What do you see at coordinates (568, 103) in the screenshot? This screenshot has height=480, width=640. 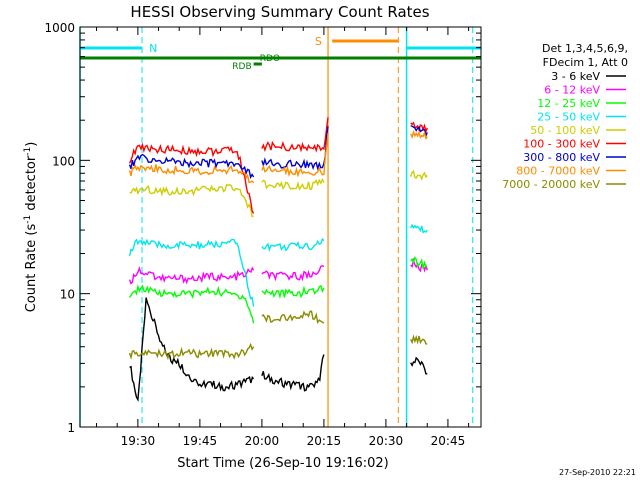 I see `legend-label: 12 - 25 keV` at bounding box center [568, 103].